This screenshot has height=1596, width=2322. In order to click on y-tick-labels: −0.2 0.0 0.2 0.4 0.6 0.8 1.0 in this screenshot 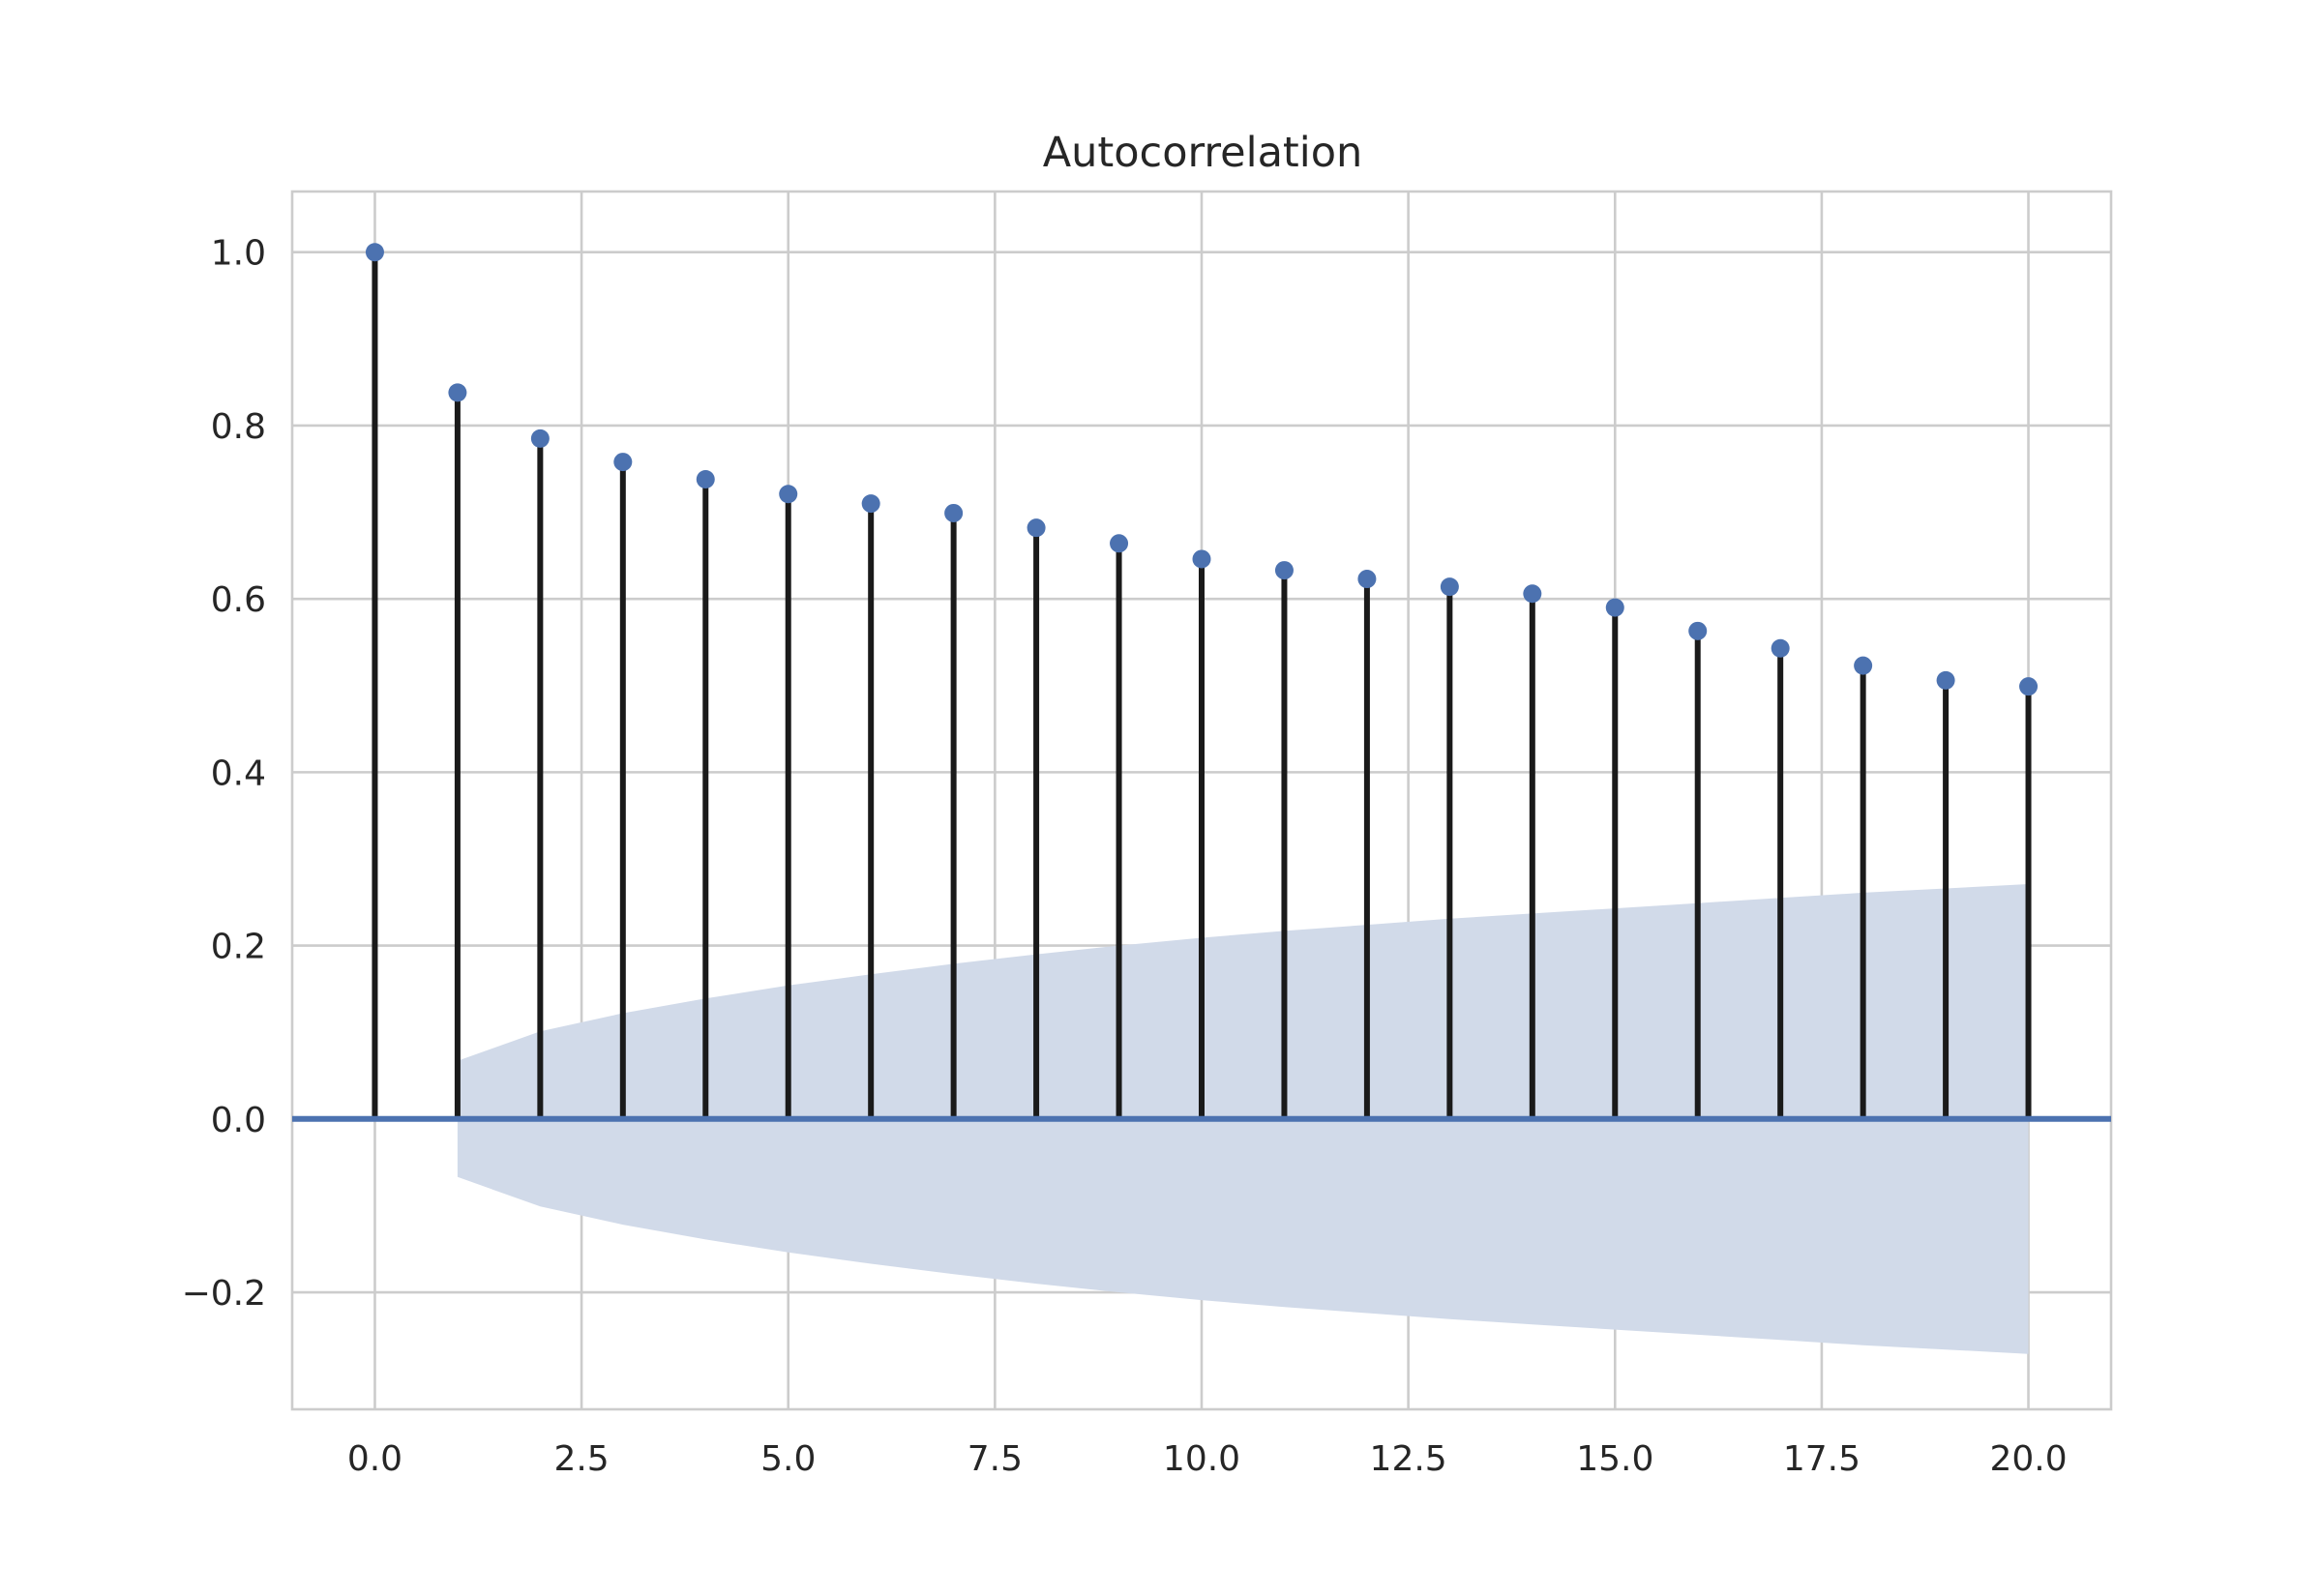, I will do `click(224, 774)`.